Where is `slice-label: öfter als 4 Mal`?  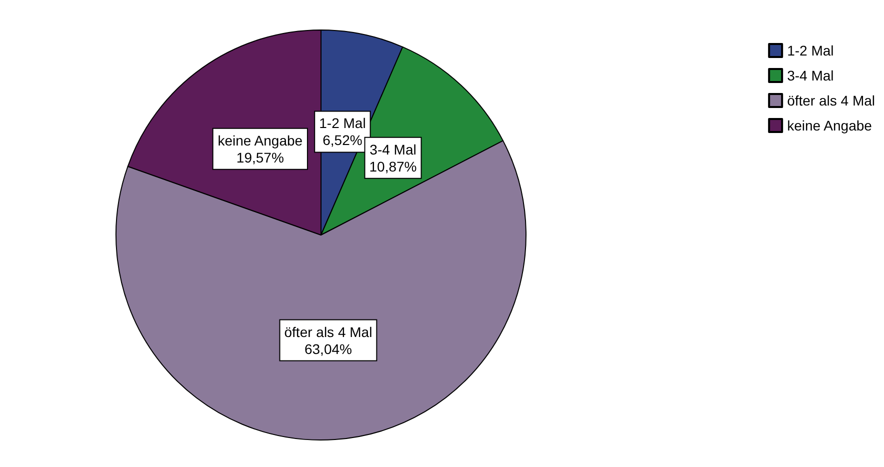 slice-label: öfter als 4 Mal is located at coordinates (328, 332).